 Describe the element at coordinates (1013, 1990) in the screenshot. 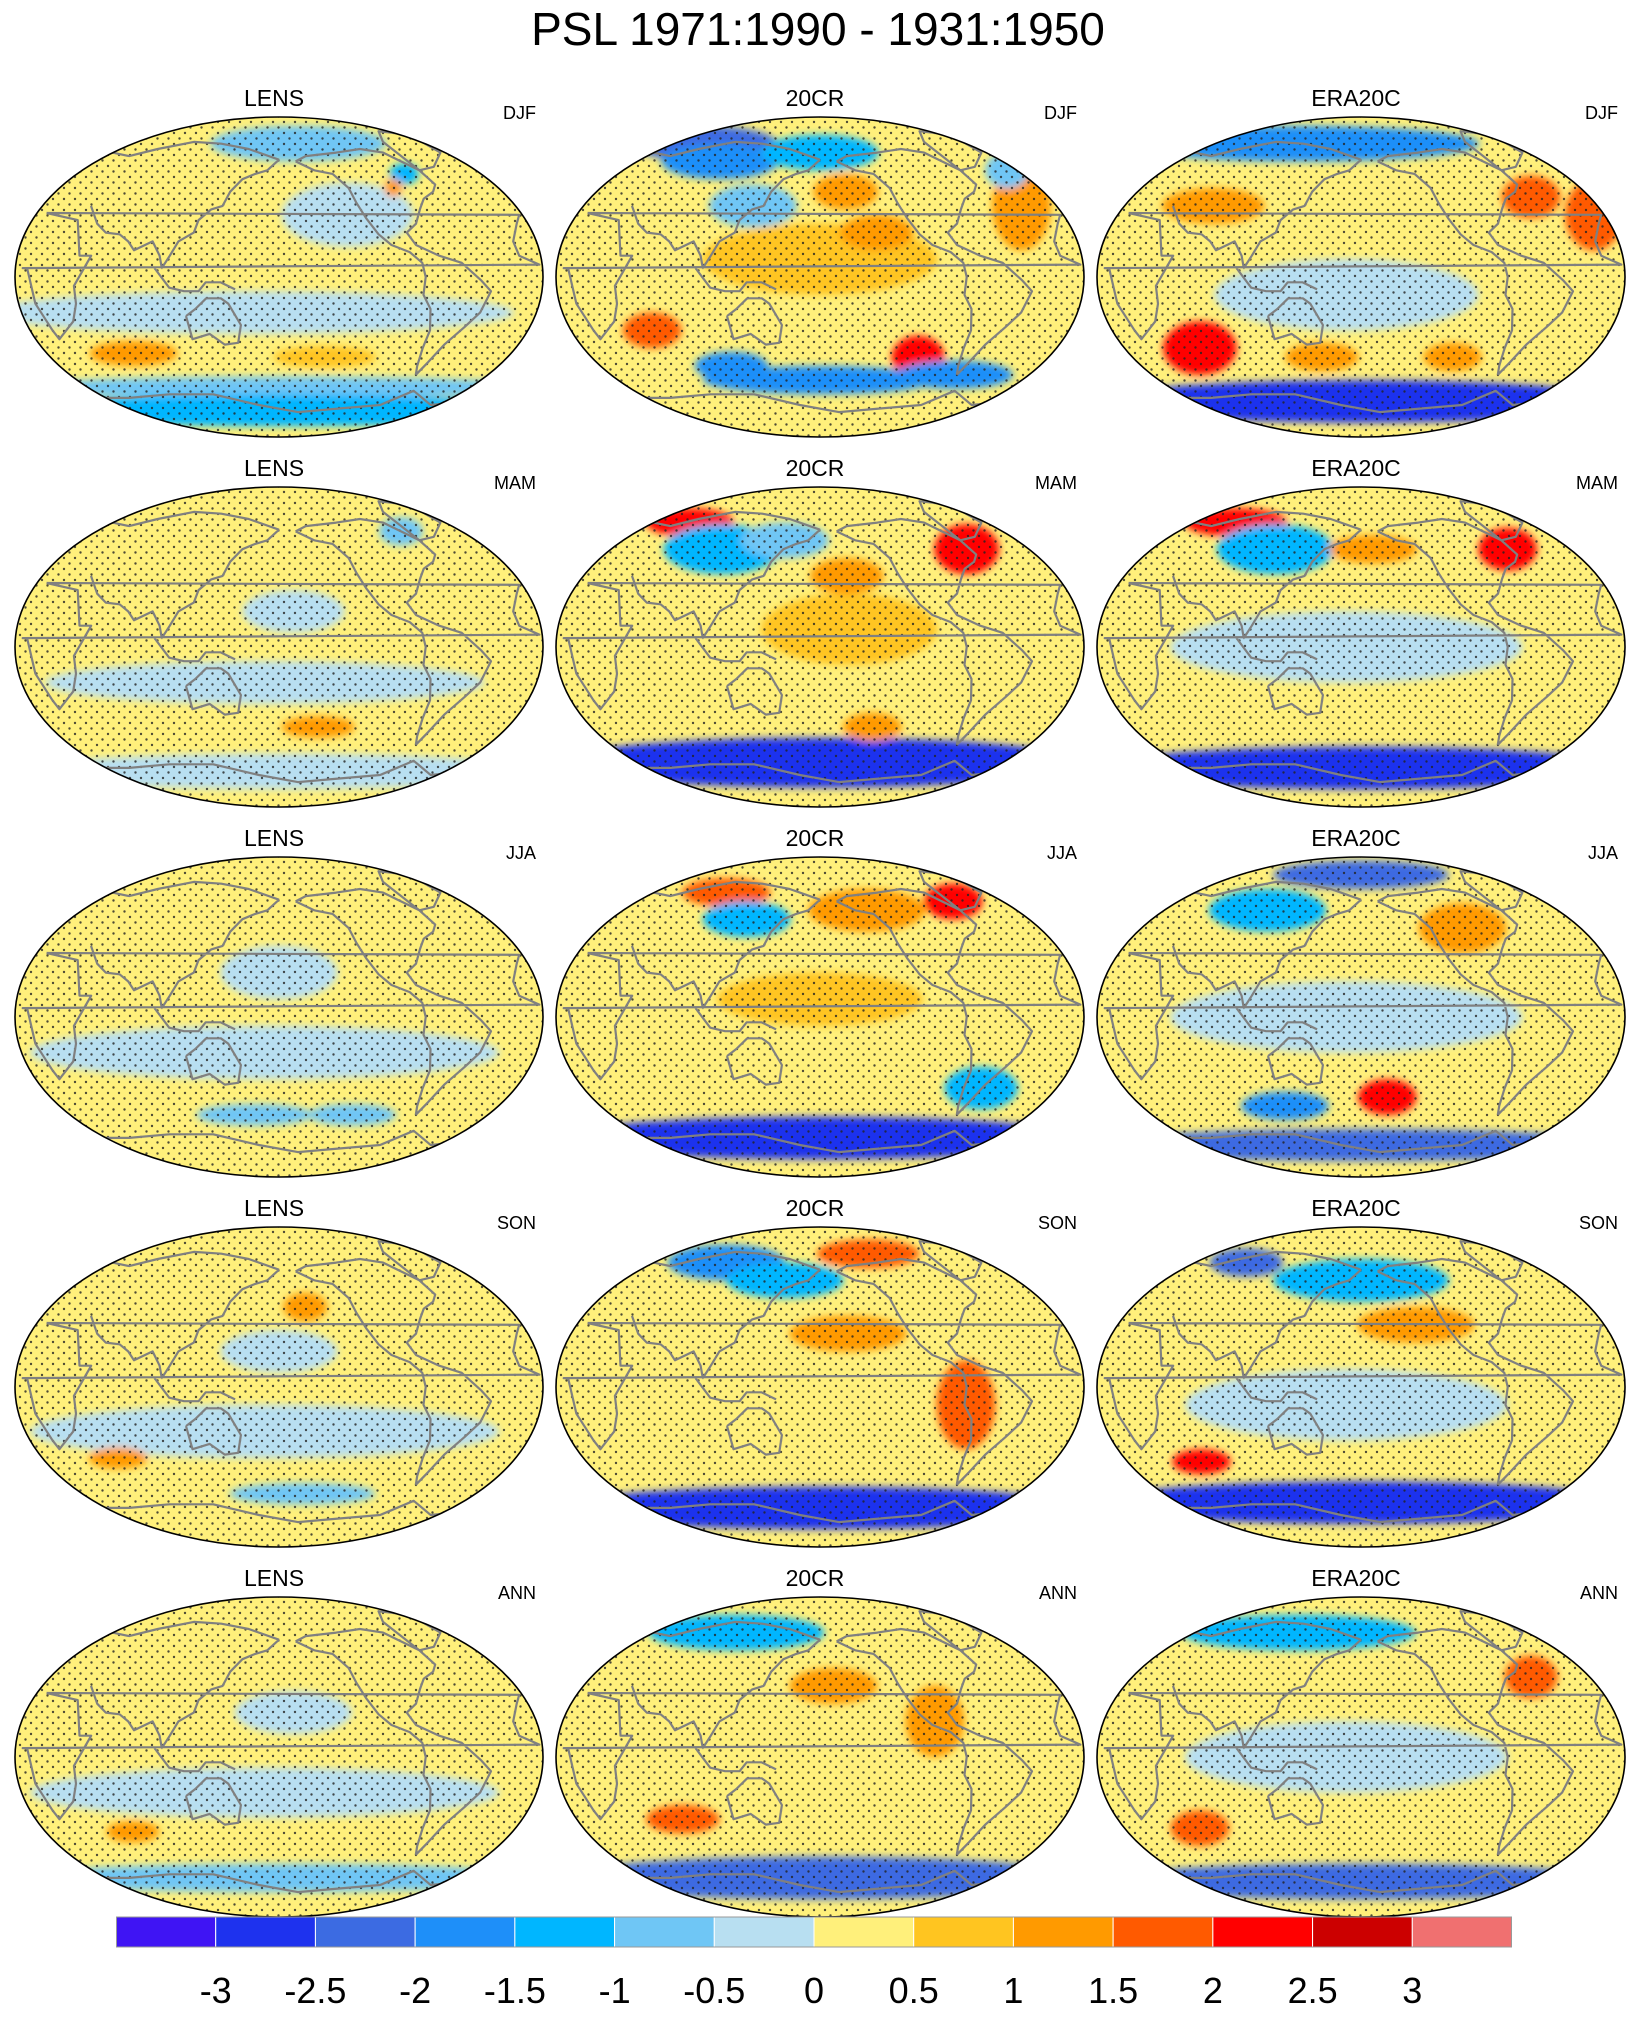

I see `colorbar-tick-label: 1` at that location.